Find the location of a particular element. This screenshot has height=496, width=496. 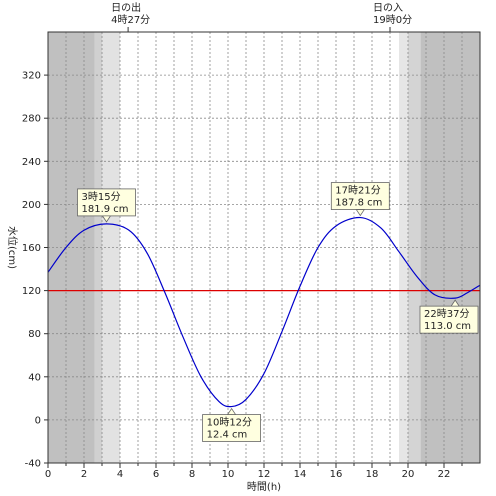

annotation-value: 12.4 cm is located at coordinates (227, 435).